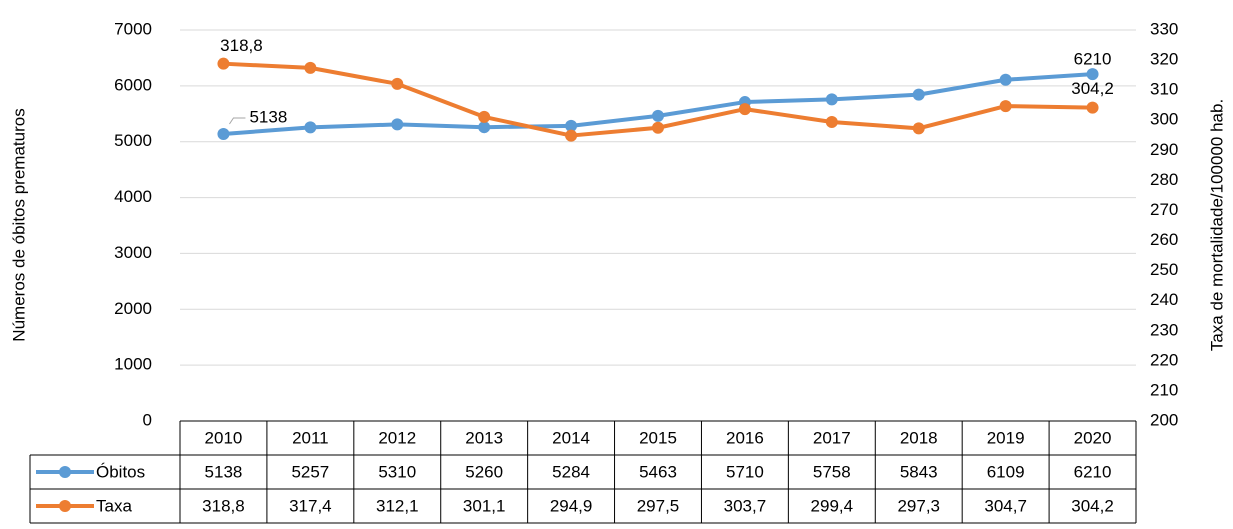  Describe the element at coordinates (1093, 437) in the screenshot. I see `x-tick-label: 2020` at that location.